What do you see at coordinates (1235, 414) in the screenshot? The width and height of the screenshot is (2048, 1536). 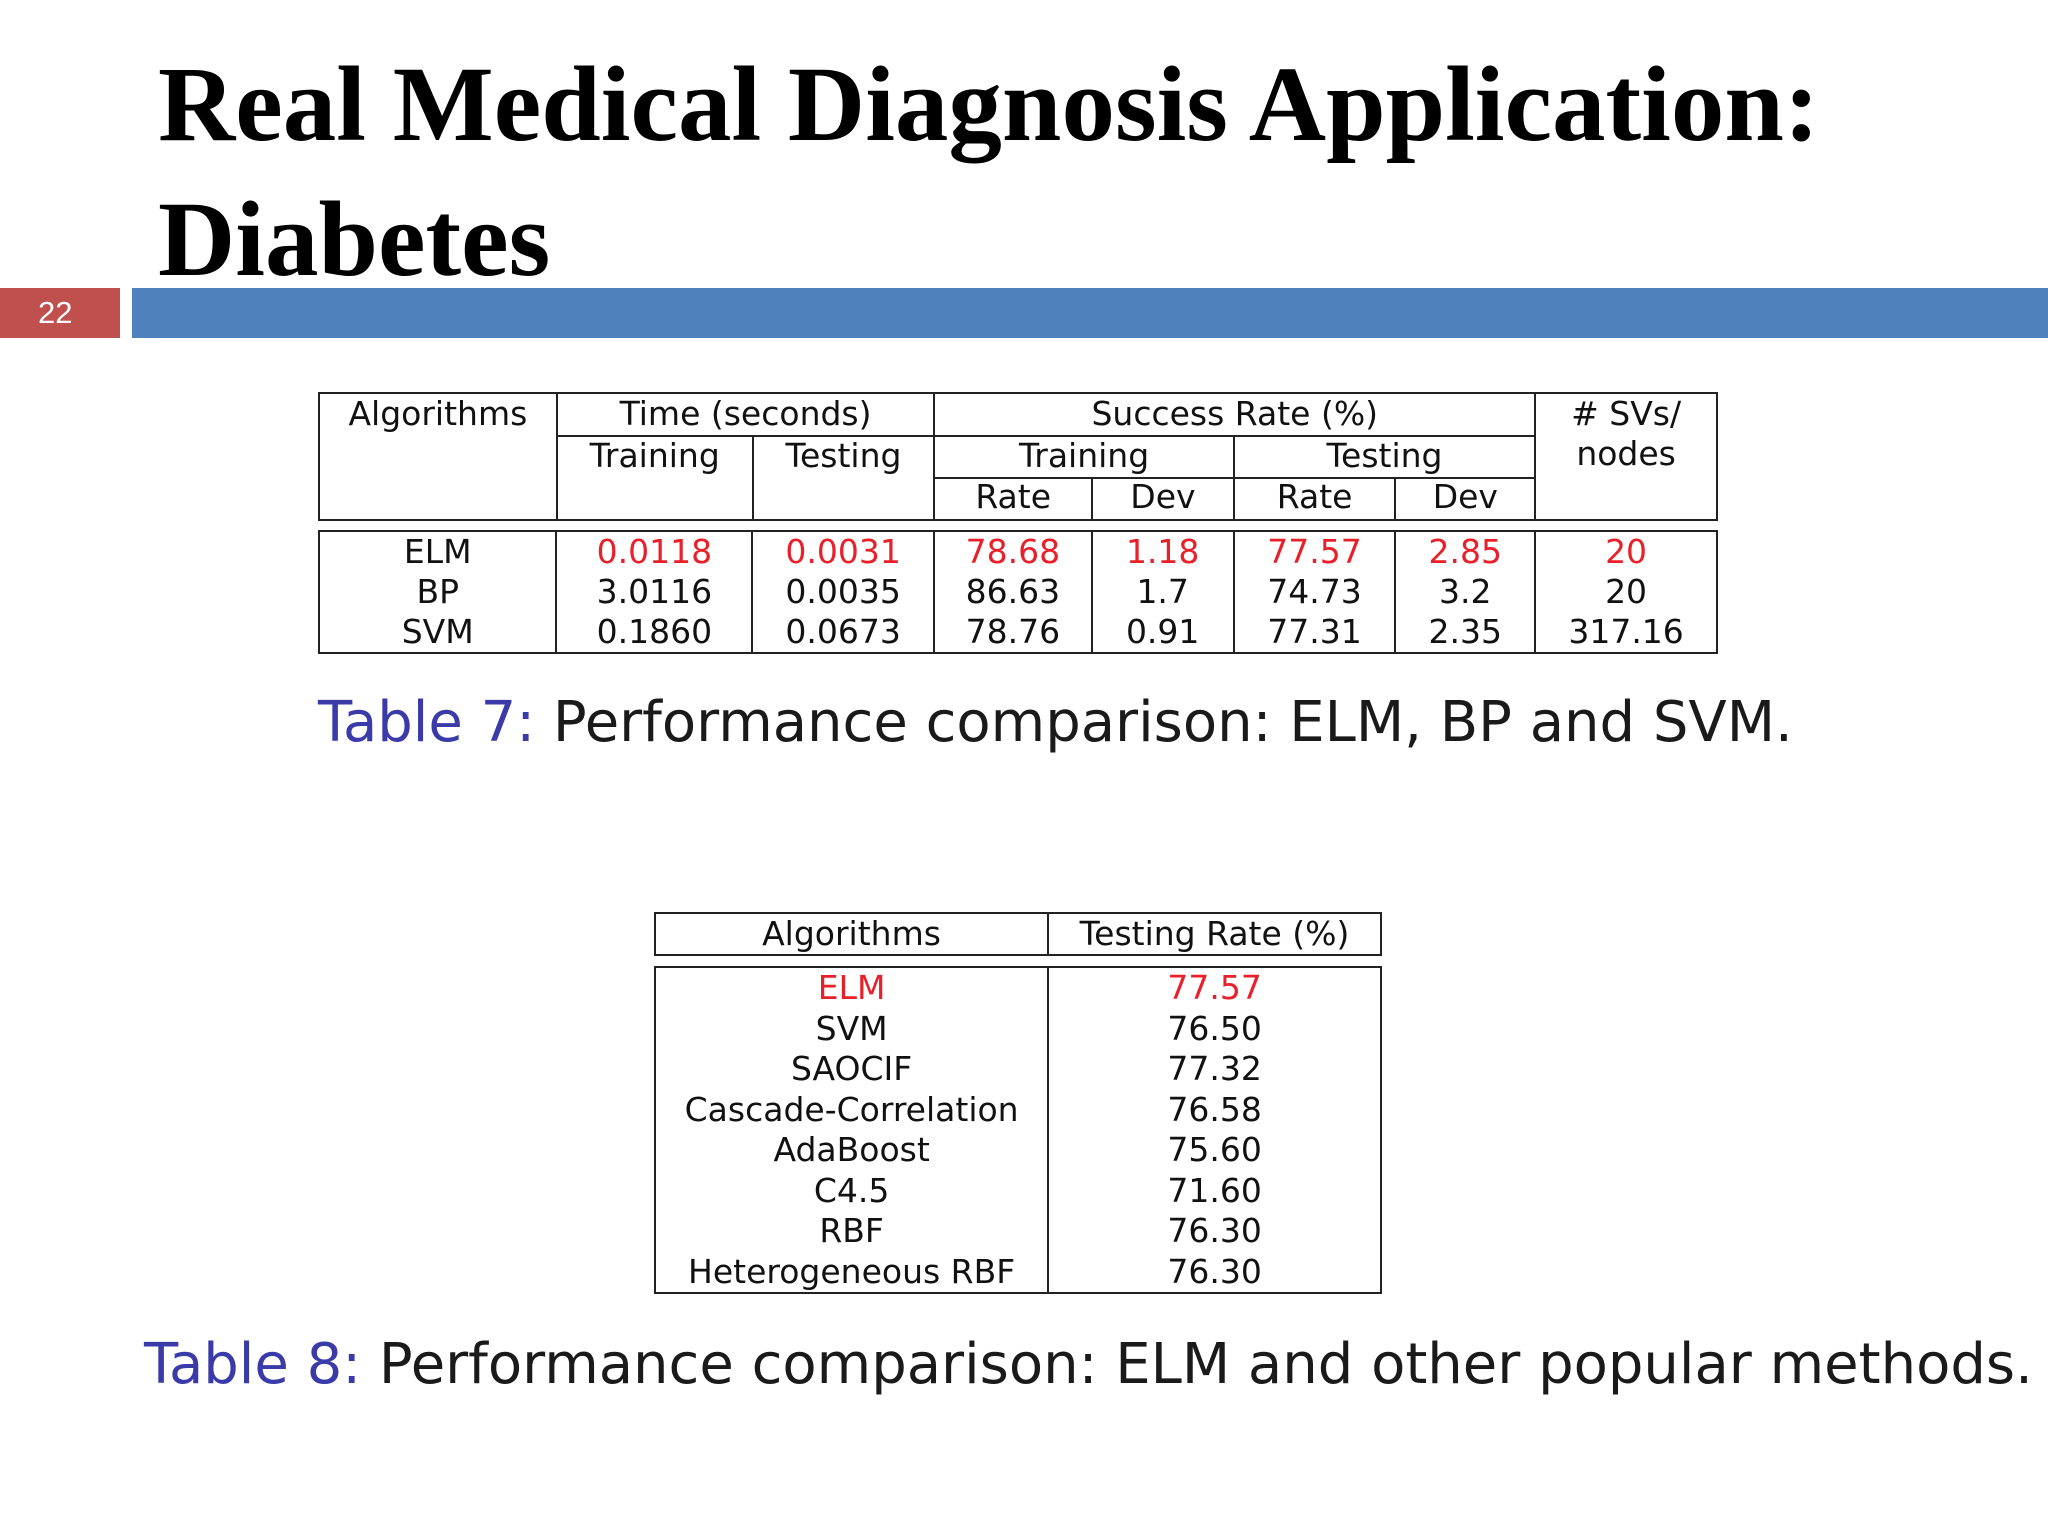 I see `col-header-success-rate: Success Rate (%)` at bounding box center [1235, 414].